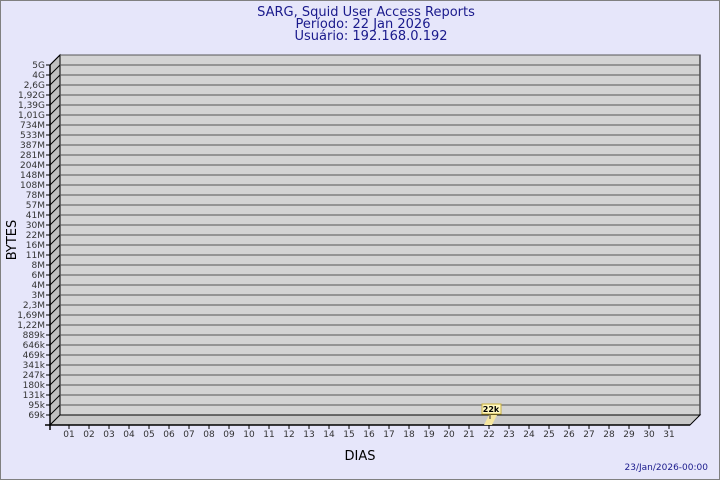 The image size is (720, 480). What do you see at coordinates (31, 116) in the screenshot?
I see `y-tick-label: 1,01G` at bounding box center [31, 116].